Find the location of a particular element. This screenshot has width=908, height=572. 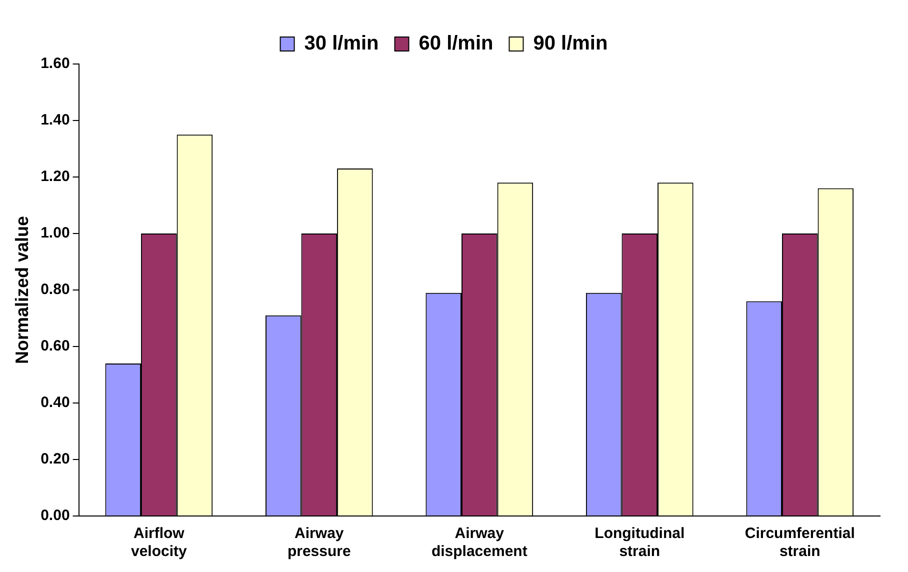

y-tick-label: 0.80 is located at coordinates (55, 289).